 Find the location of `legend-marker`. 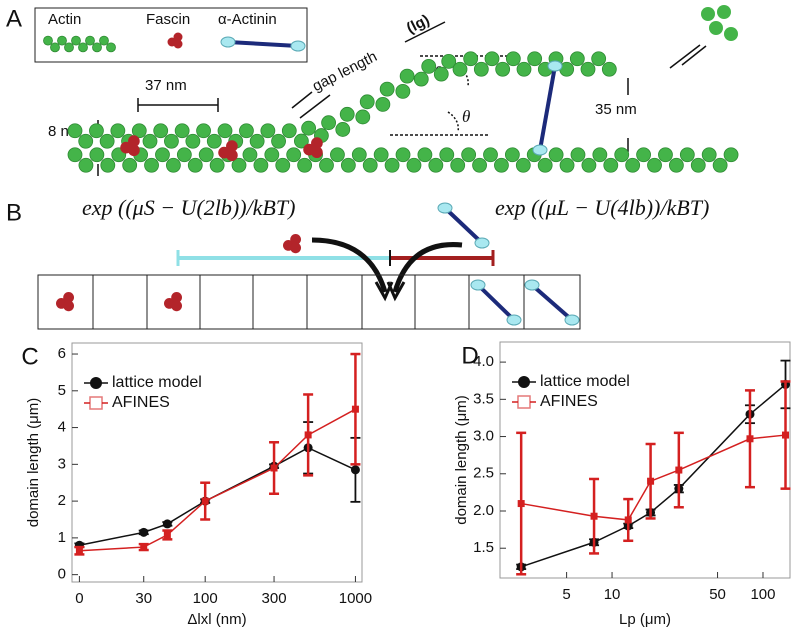

legend-marker is located at coordinates (96, 383).